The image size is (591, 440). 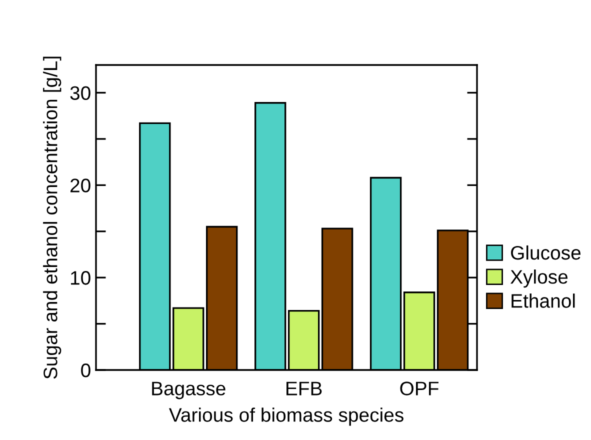 I want to click on y-tick-label: 20, so click(x=80, y=185).